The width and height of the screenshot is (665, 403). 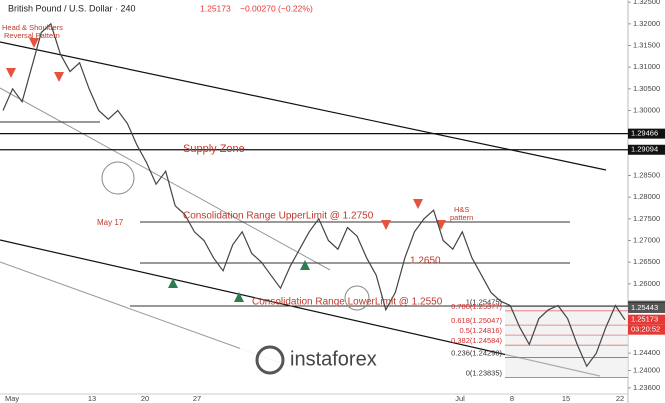 What do you see at coordinates (646, 239) in the screenshot?
I see `y-tick-label: 1.27000` at bounding box center [646, 239].